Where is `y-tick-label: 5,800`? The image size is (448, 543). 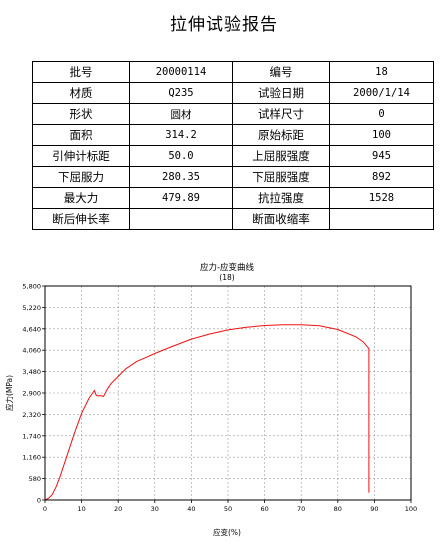
y-tick-label: 5,800 is located at coordinates (31, 287).